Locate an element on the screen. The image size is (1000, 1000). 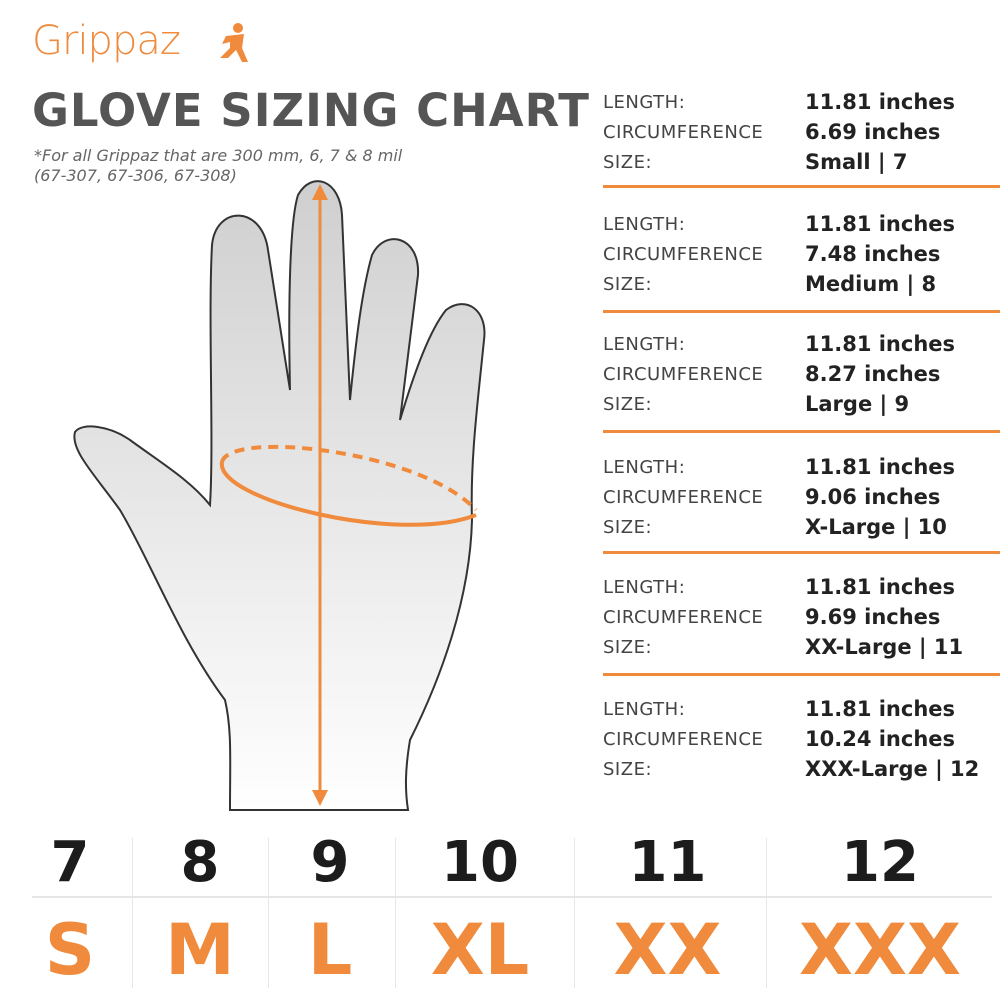
runner-logo-icon is located at coordinates (234, 42).